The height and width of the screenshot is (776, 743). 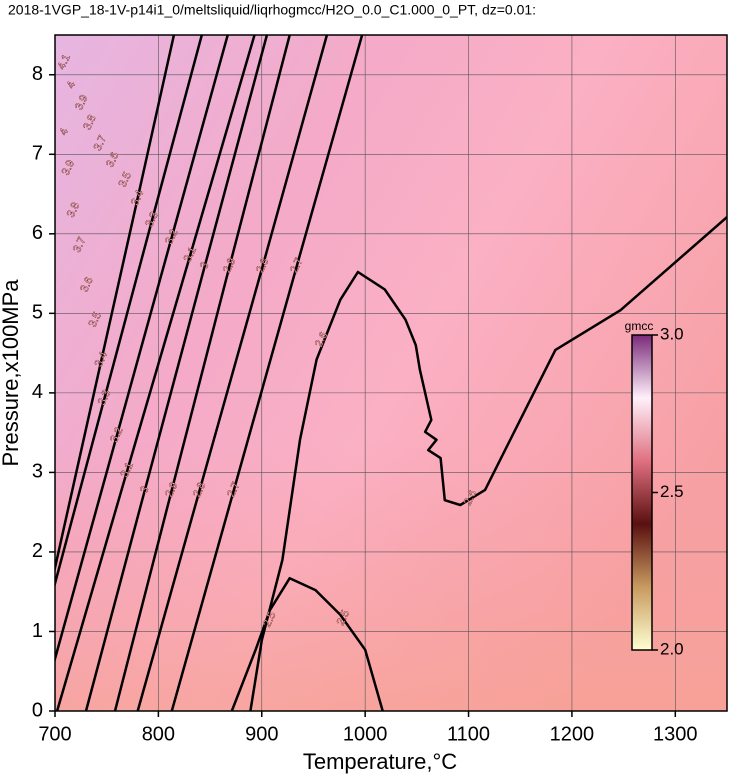 What do you see at coordinates (675, 734) in the screenshot?
I see `x-tick-label: 1300` at bounding box center [675, 734].